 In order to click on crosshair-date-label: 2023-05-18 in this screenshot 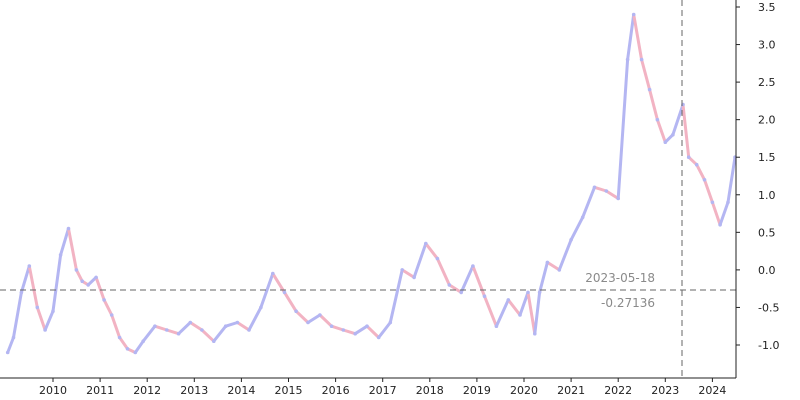, I will do `click(620, 278)`.